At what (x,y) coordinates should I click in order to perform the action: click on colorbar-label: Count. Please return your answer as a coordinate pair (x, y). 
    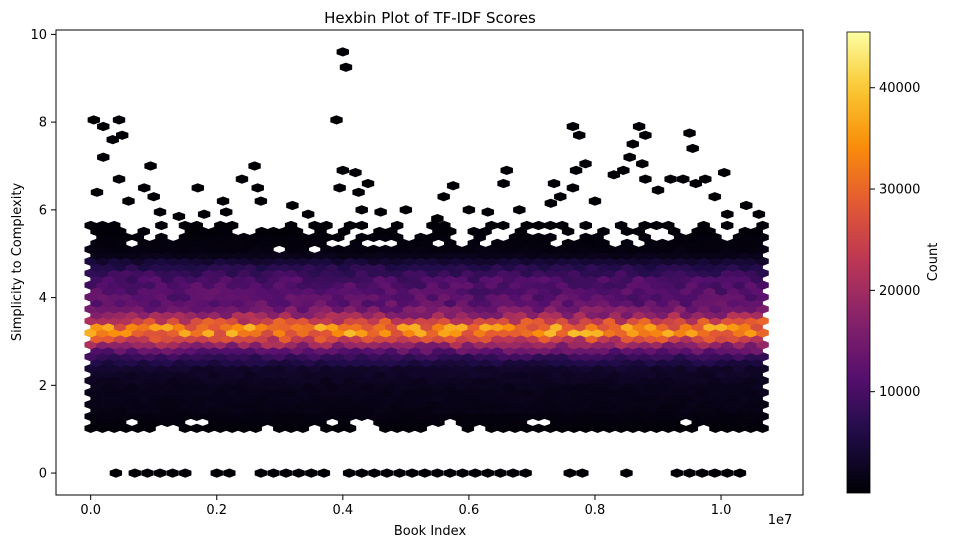
    Looking at the image, I should click on (933, 262).